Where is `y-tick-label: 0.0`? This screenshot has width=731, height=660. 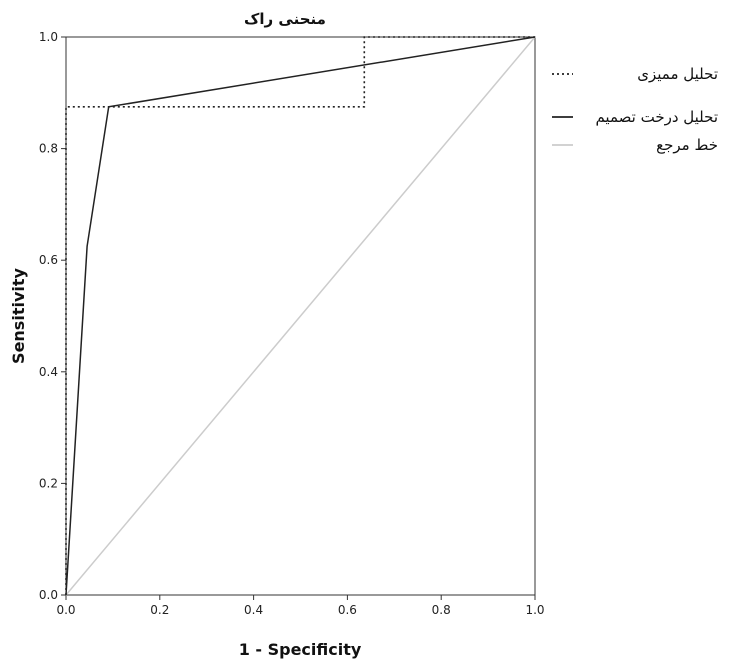
y-tick-label: 0.0 is located at coordinates (48, 595).